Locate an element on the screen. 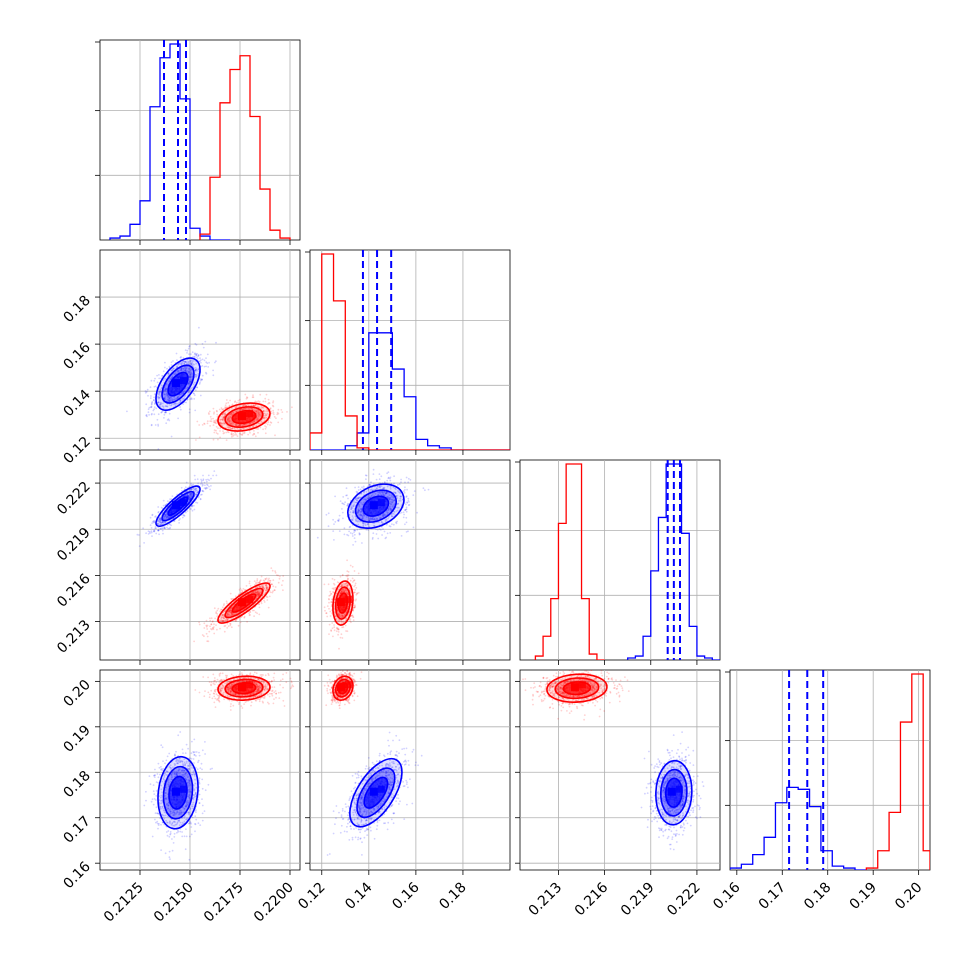  red-histogram-p2 is located at coordinates (410, 351).